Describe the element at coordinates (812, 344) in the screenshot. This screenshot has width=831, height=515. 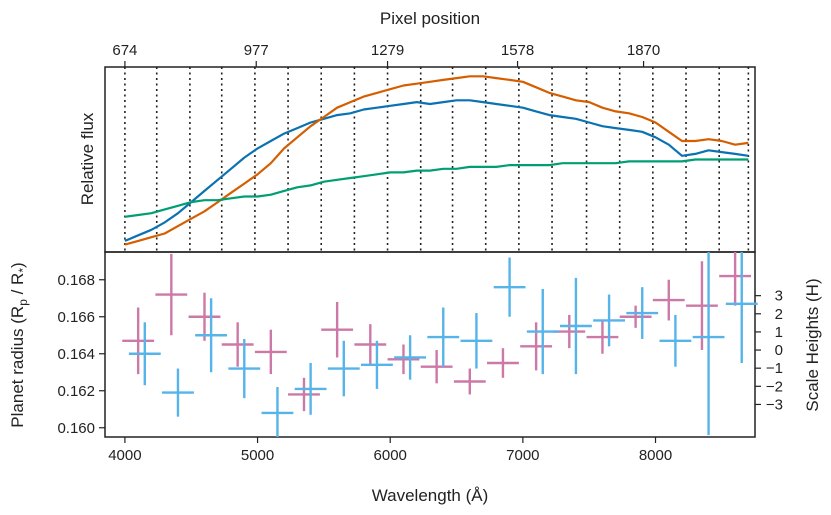
I see `scale-heights-ylabel: Scale Heights (H)` at that location.